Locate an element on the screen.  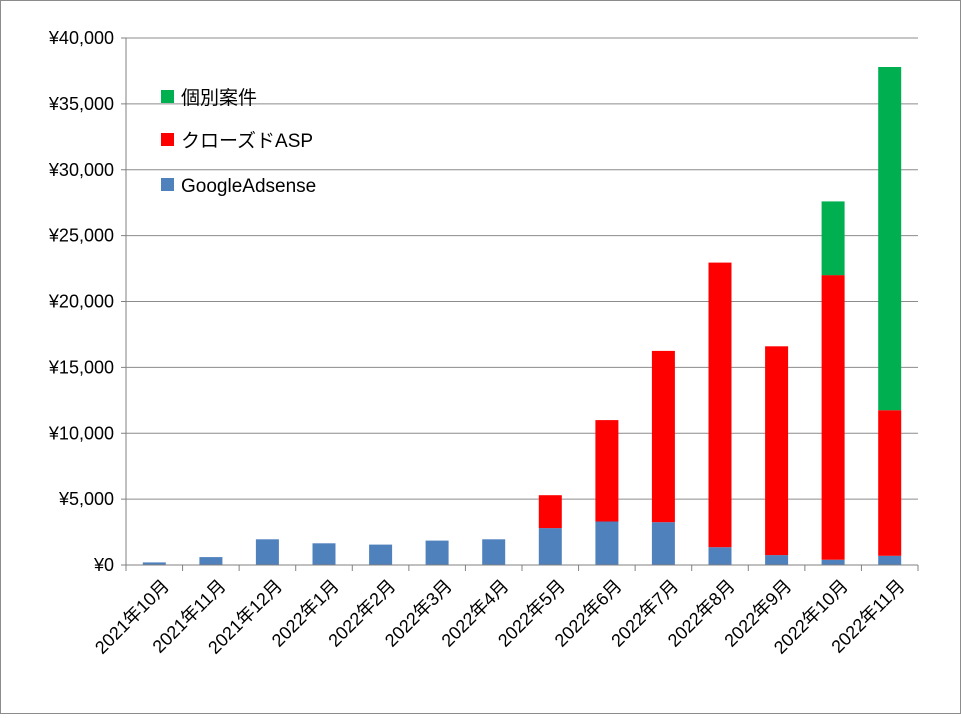
y-tick-label: ¥5,000 is located at coordinates (86, 499).